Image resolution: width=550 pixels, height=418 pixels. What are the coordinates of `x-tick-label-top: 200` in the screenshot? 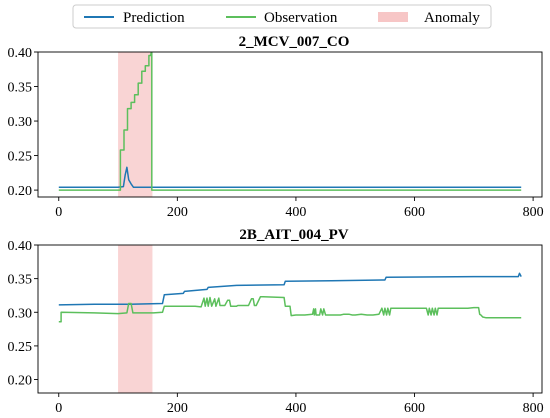 It's located at (177, 212).